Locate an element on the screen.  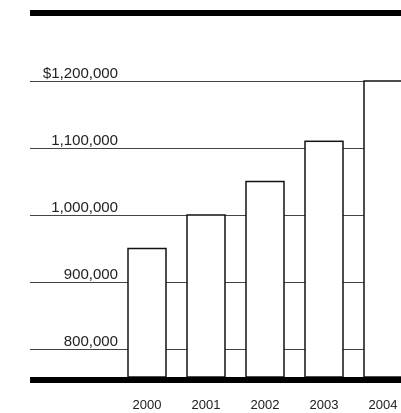
y-tick-label: 900,000 is located at coordinates (91, 274).